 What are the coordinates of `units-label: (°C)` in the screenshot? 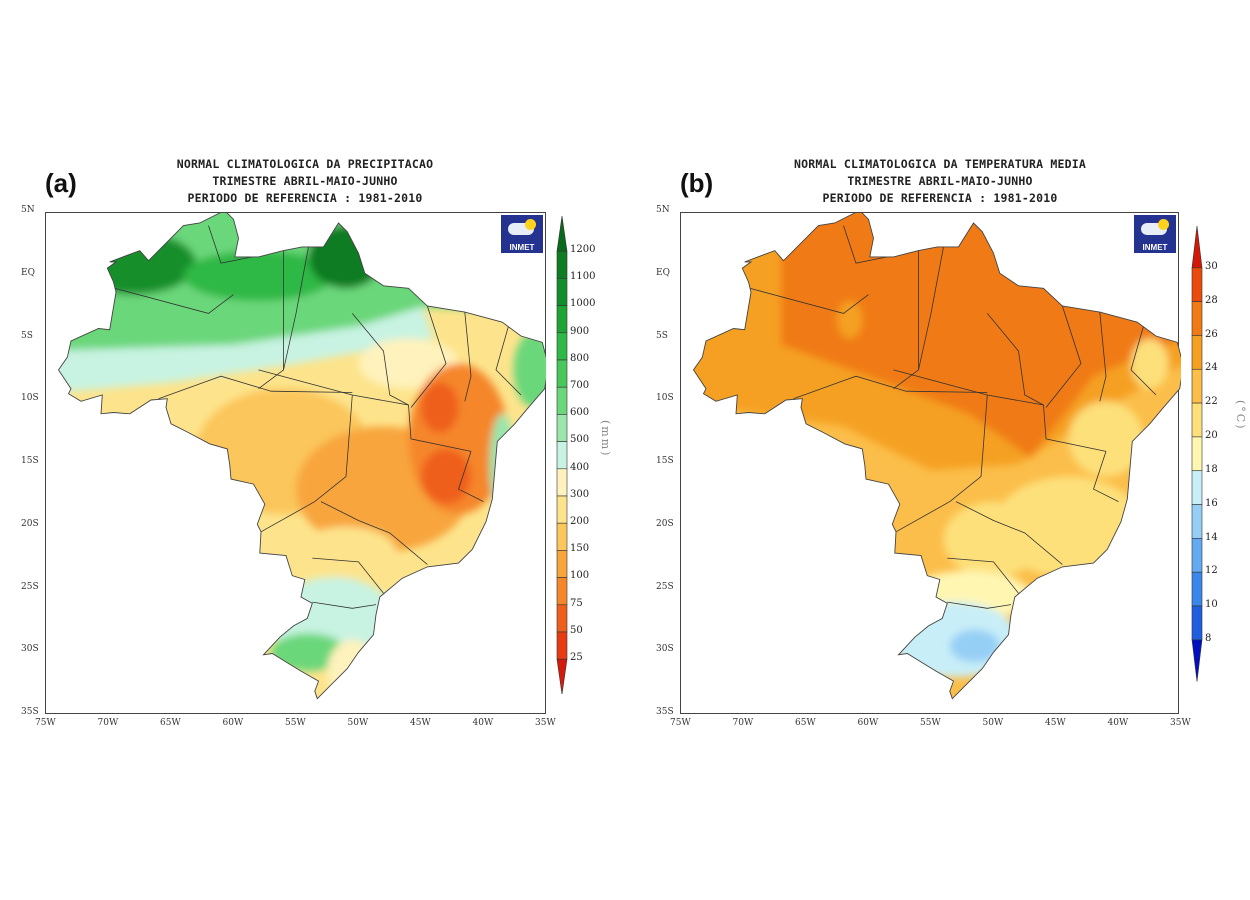 It's located at (1240, 415).